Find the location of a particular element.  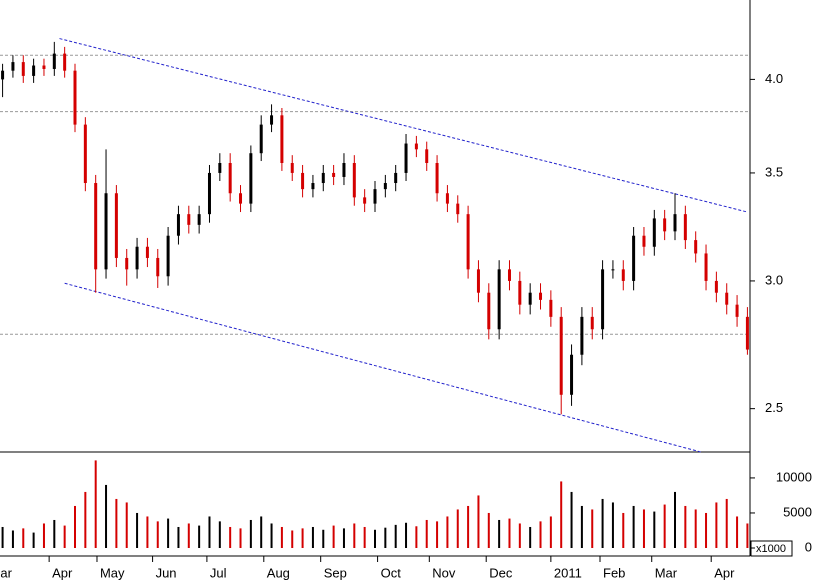

x-tick-label: Mar is located at coordinates (666, 572).